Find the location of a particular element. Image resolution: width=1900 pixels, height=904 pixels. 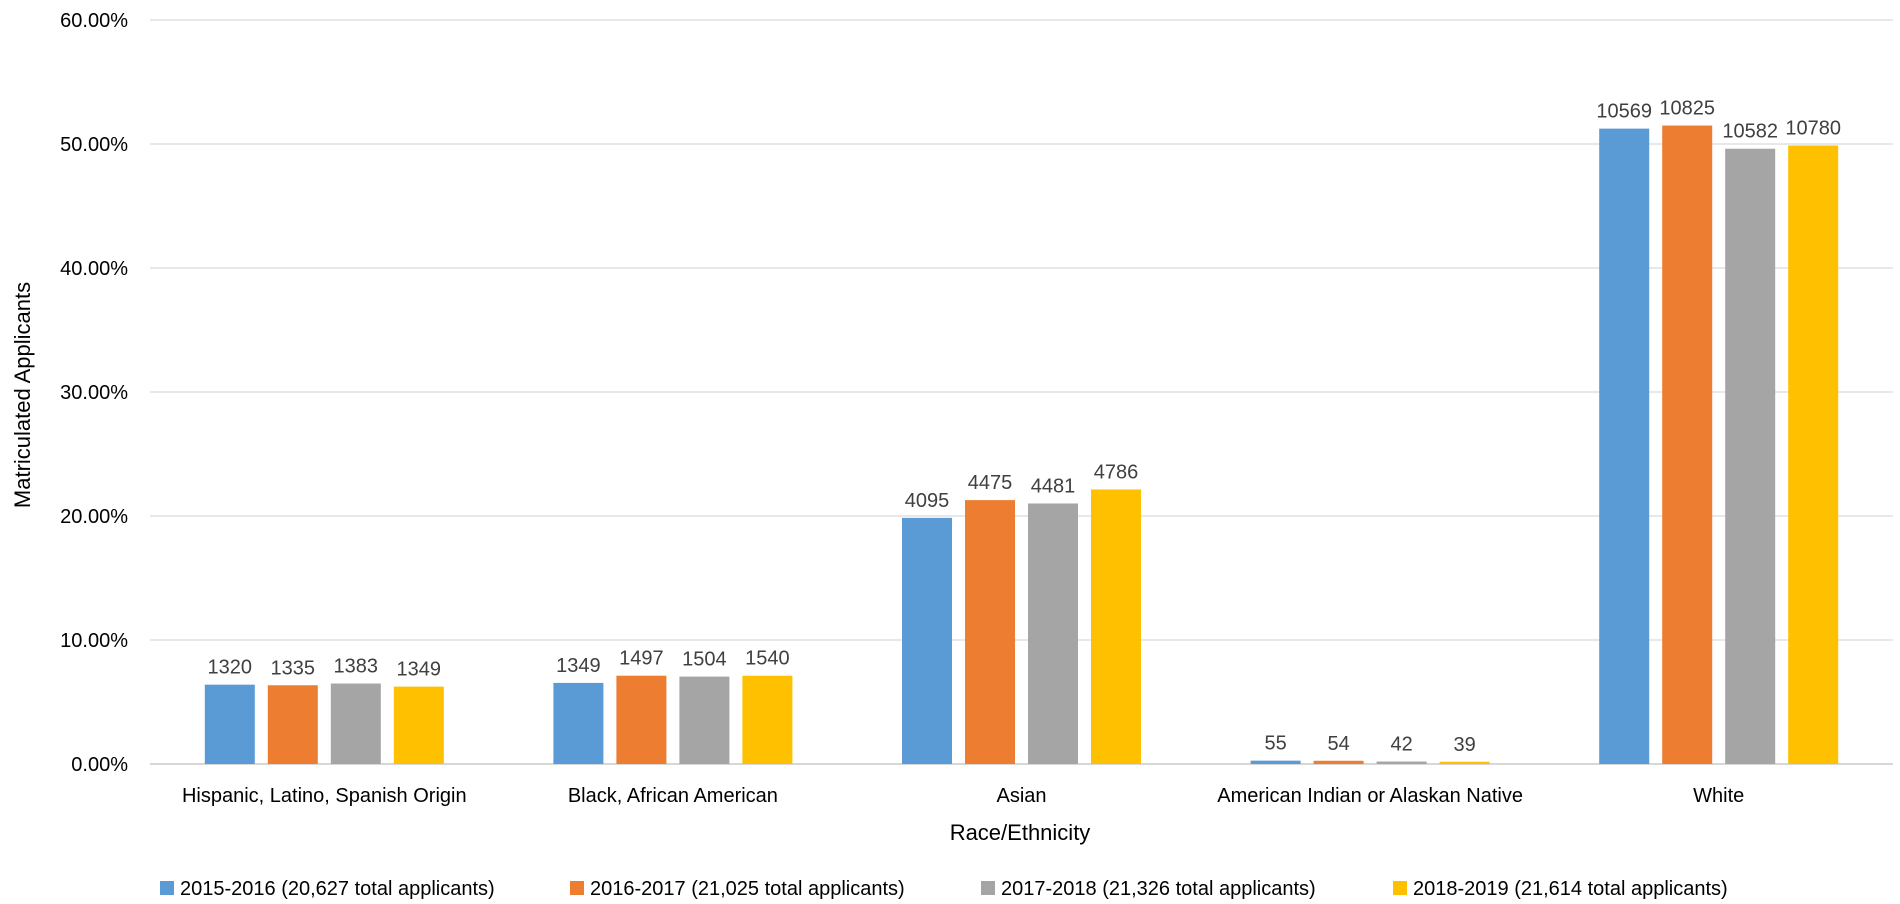

y-tick-label: 0.00% is located at coordinates (99, 765).